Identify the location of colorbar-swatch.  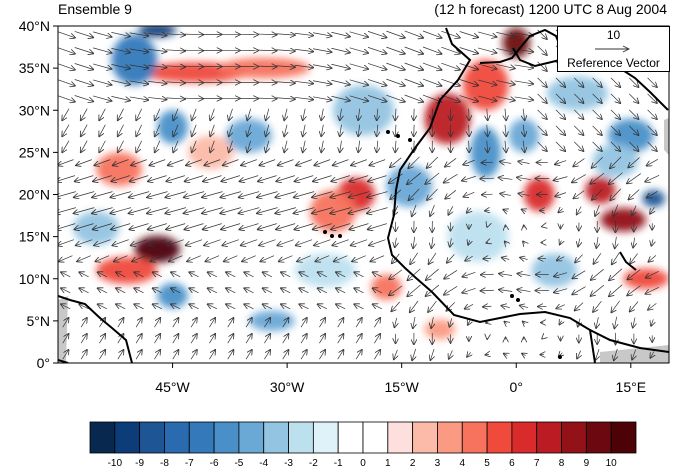
(276, 437).